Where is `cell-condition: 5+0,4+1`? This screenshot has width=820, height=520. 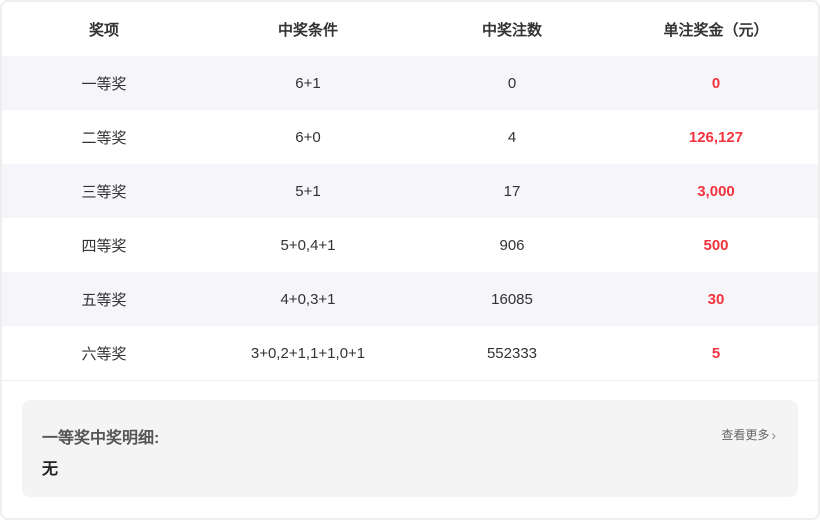
cell-condition: 5+0,4+1 is located at coordinates (308, 245).